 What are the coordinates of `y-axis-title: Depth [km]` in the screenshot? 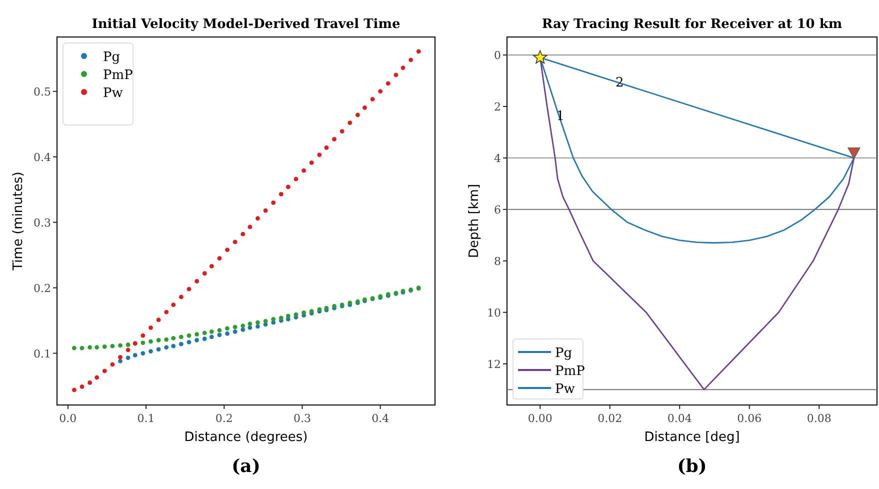 It's located at (474, 221).